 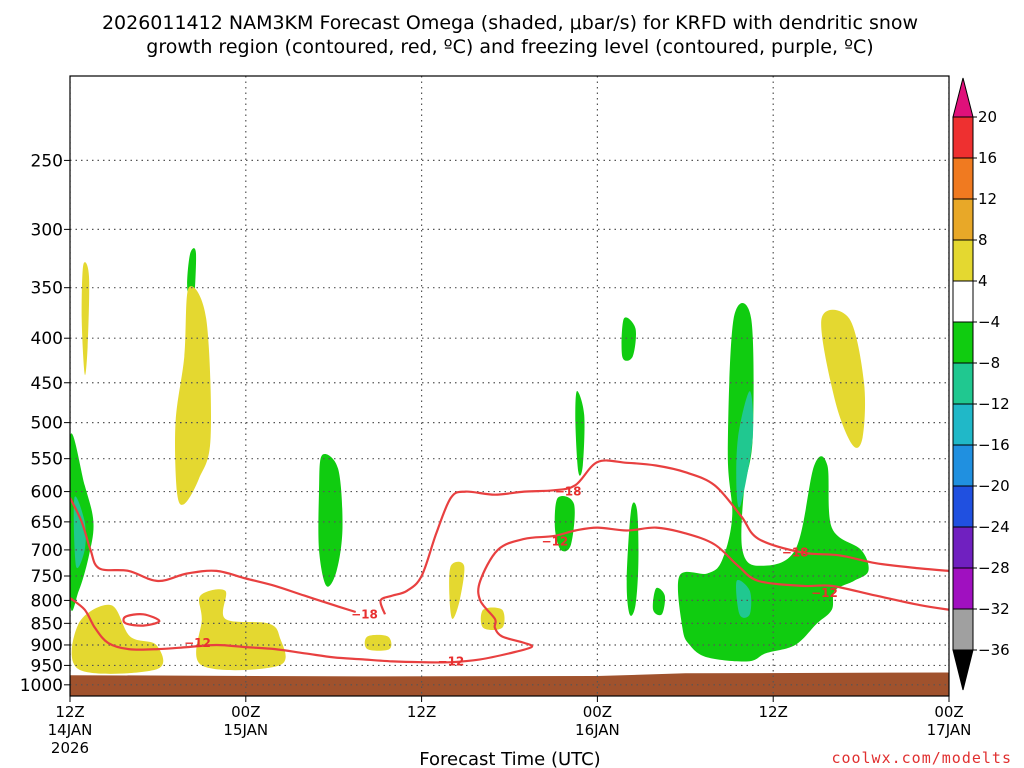 I want to click on y-tick-label-750: 750, so click(x=47, y=577).